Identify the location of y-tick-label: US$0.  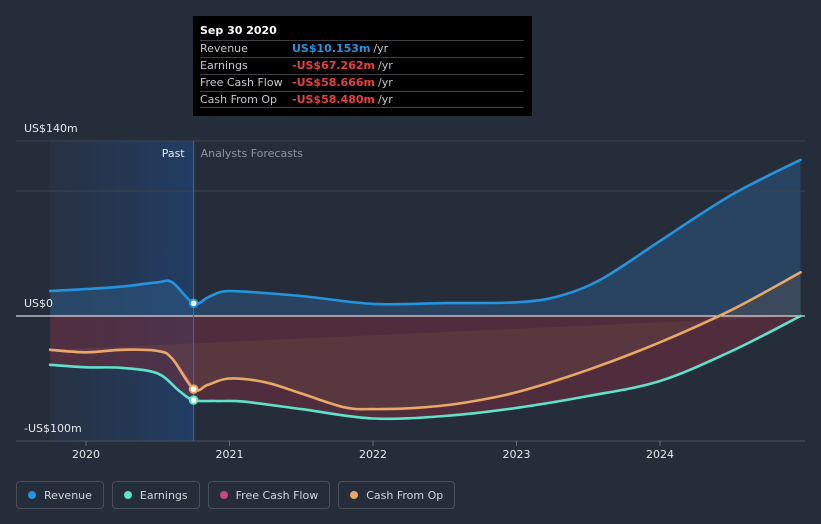
(38, 303).